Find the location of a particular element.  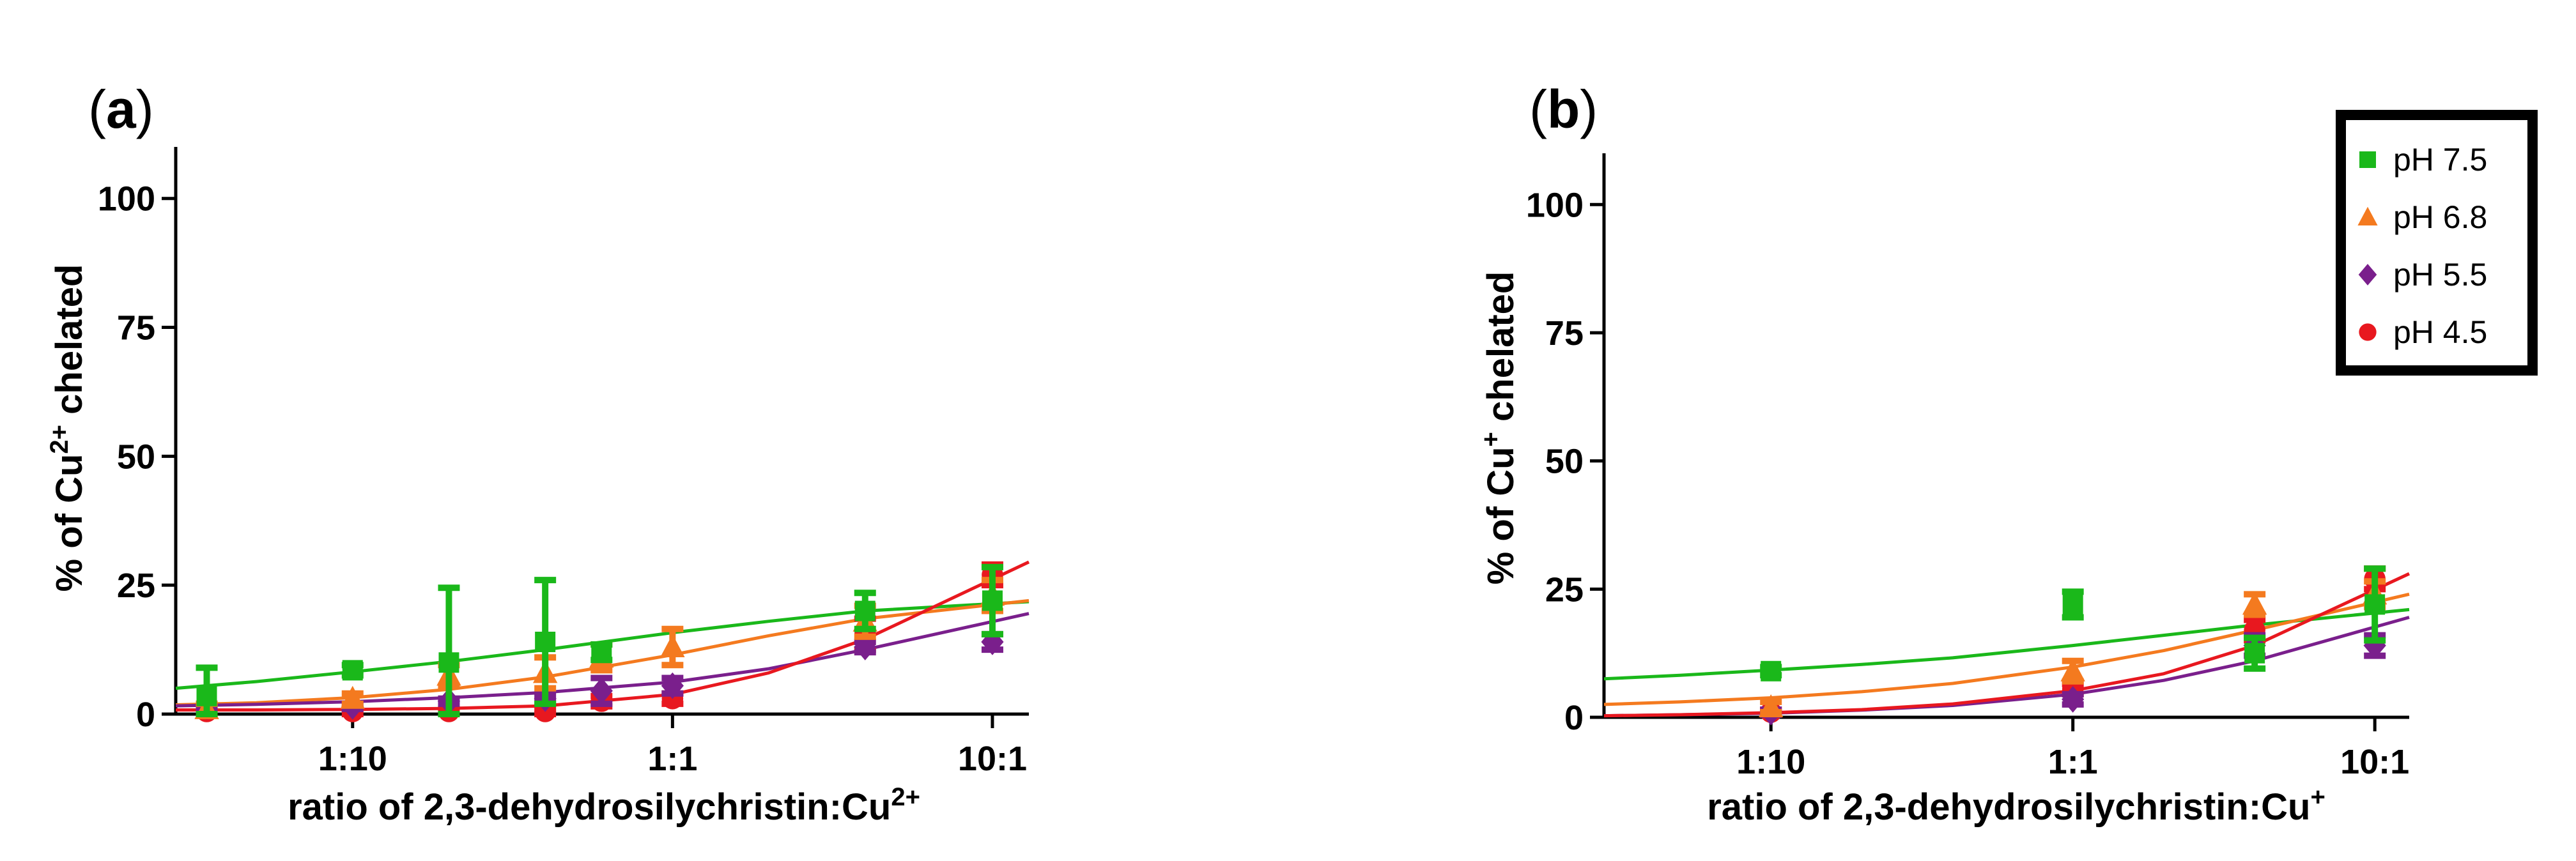

data-points-b is located at coordinates (2073, 645).